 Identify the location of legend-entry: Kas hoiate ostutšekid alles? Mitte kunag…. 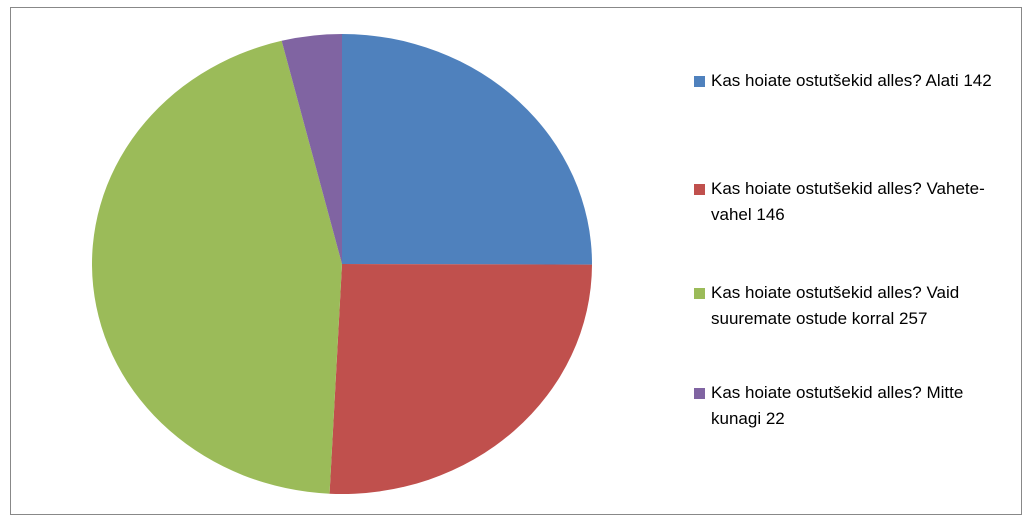
(844, 406).